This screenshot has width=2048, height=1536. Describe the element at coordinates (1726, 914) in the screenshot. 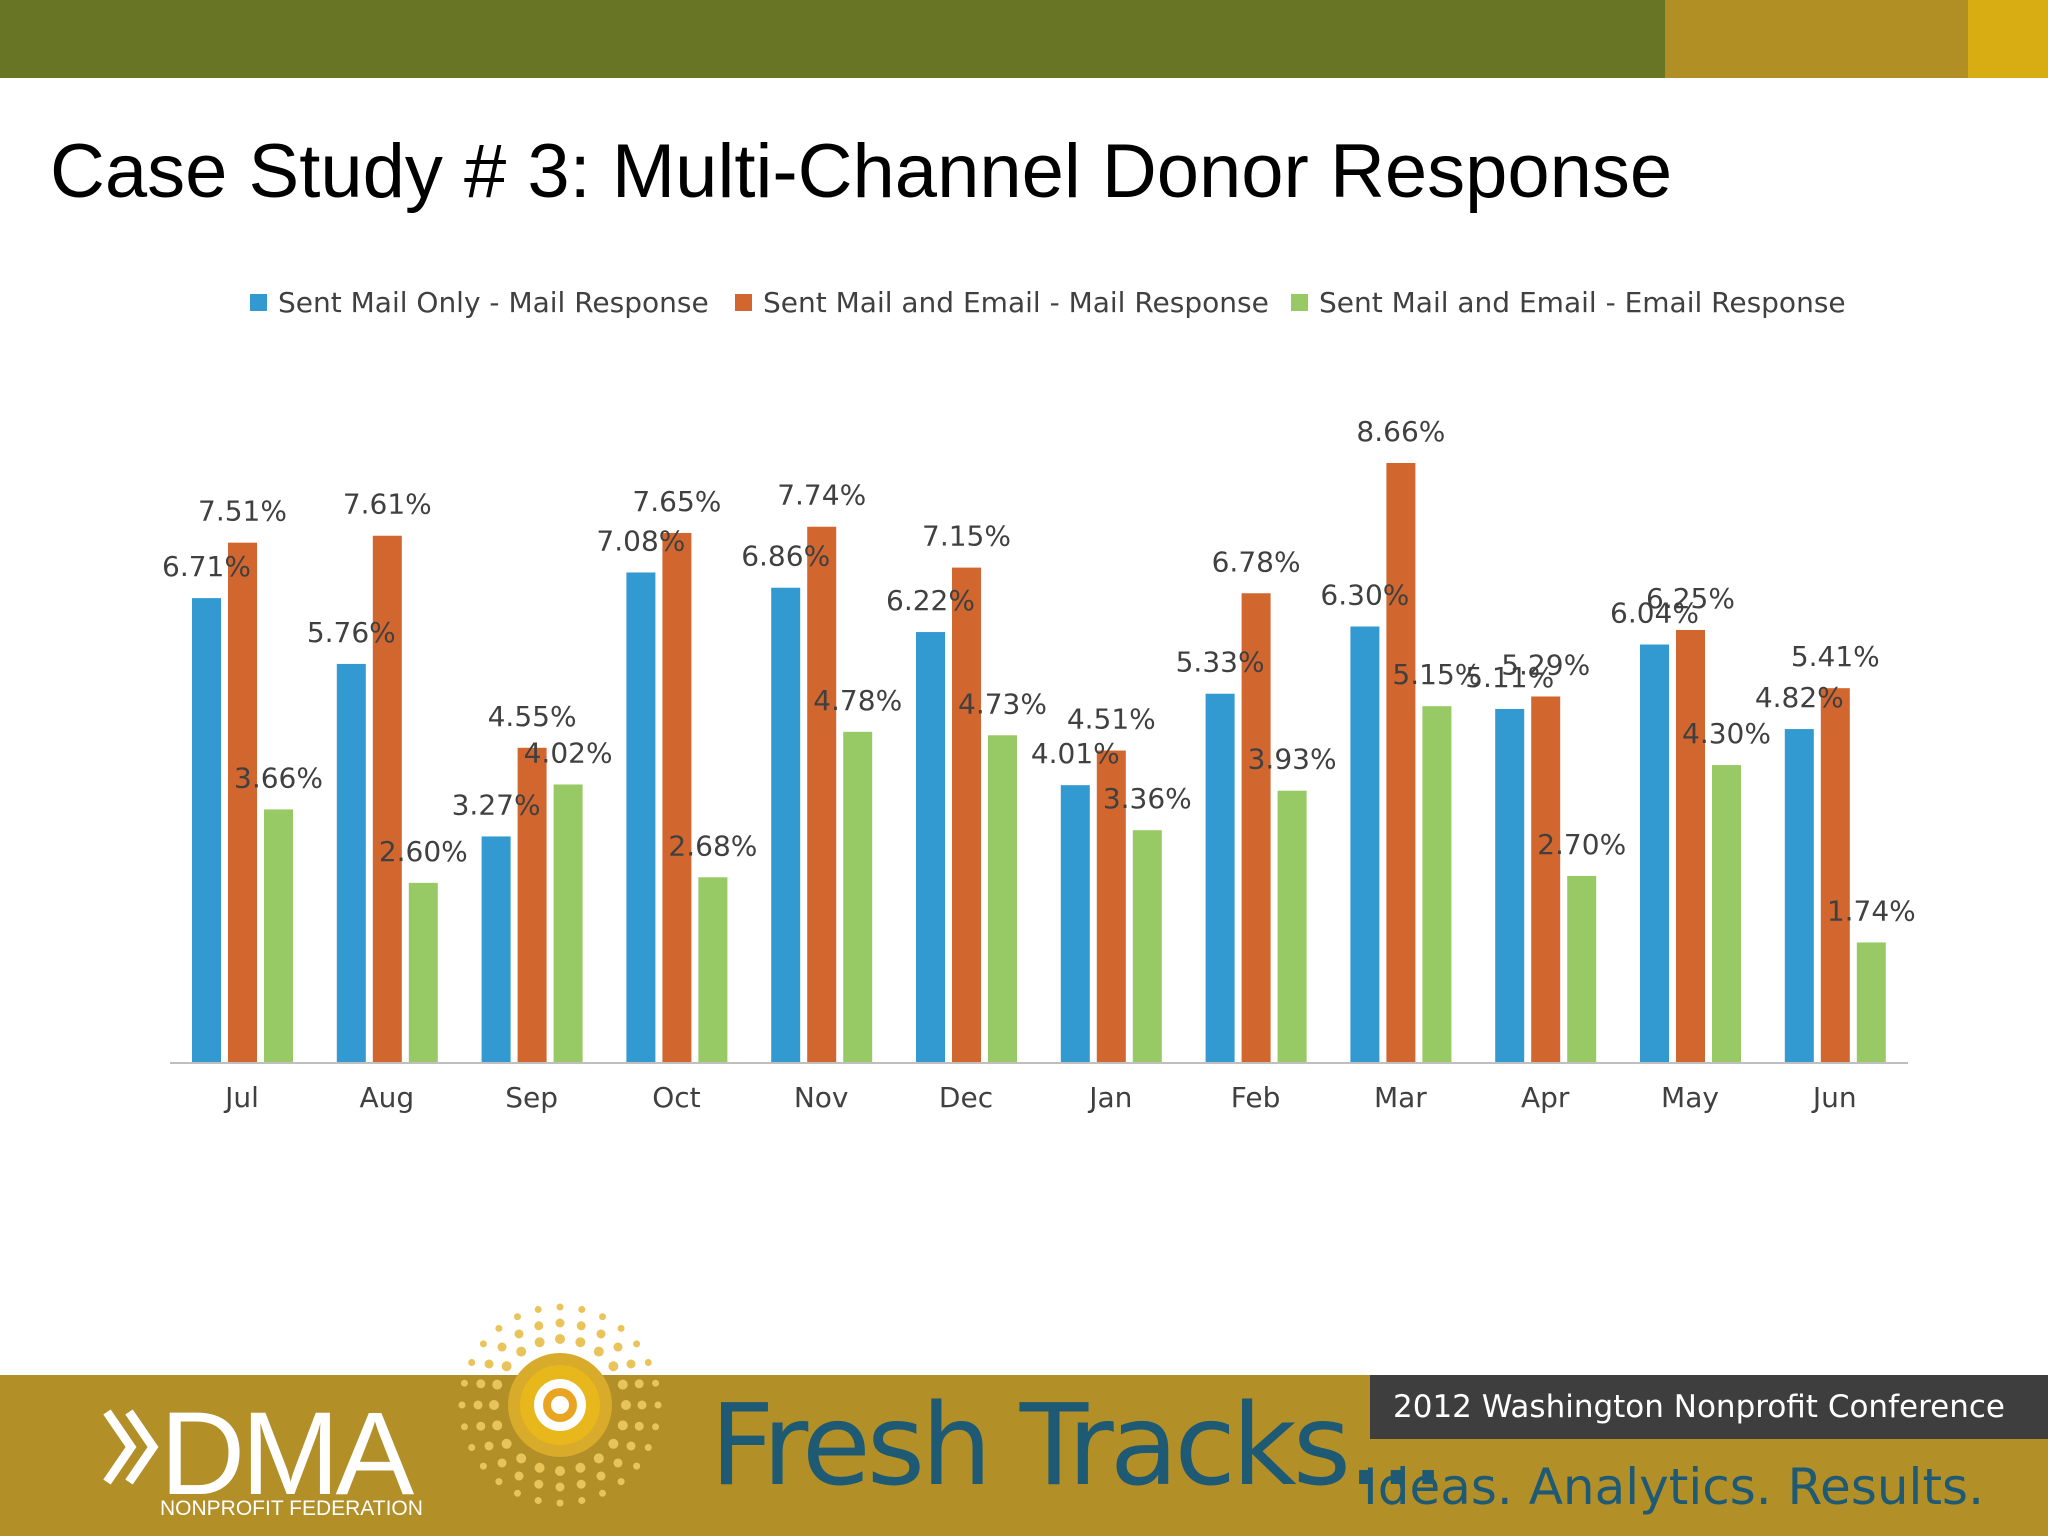

I see `bar-s3-may` at that location.